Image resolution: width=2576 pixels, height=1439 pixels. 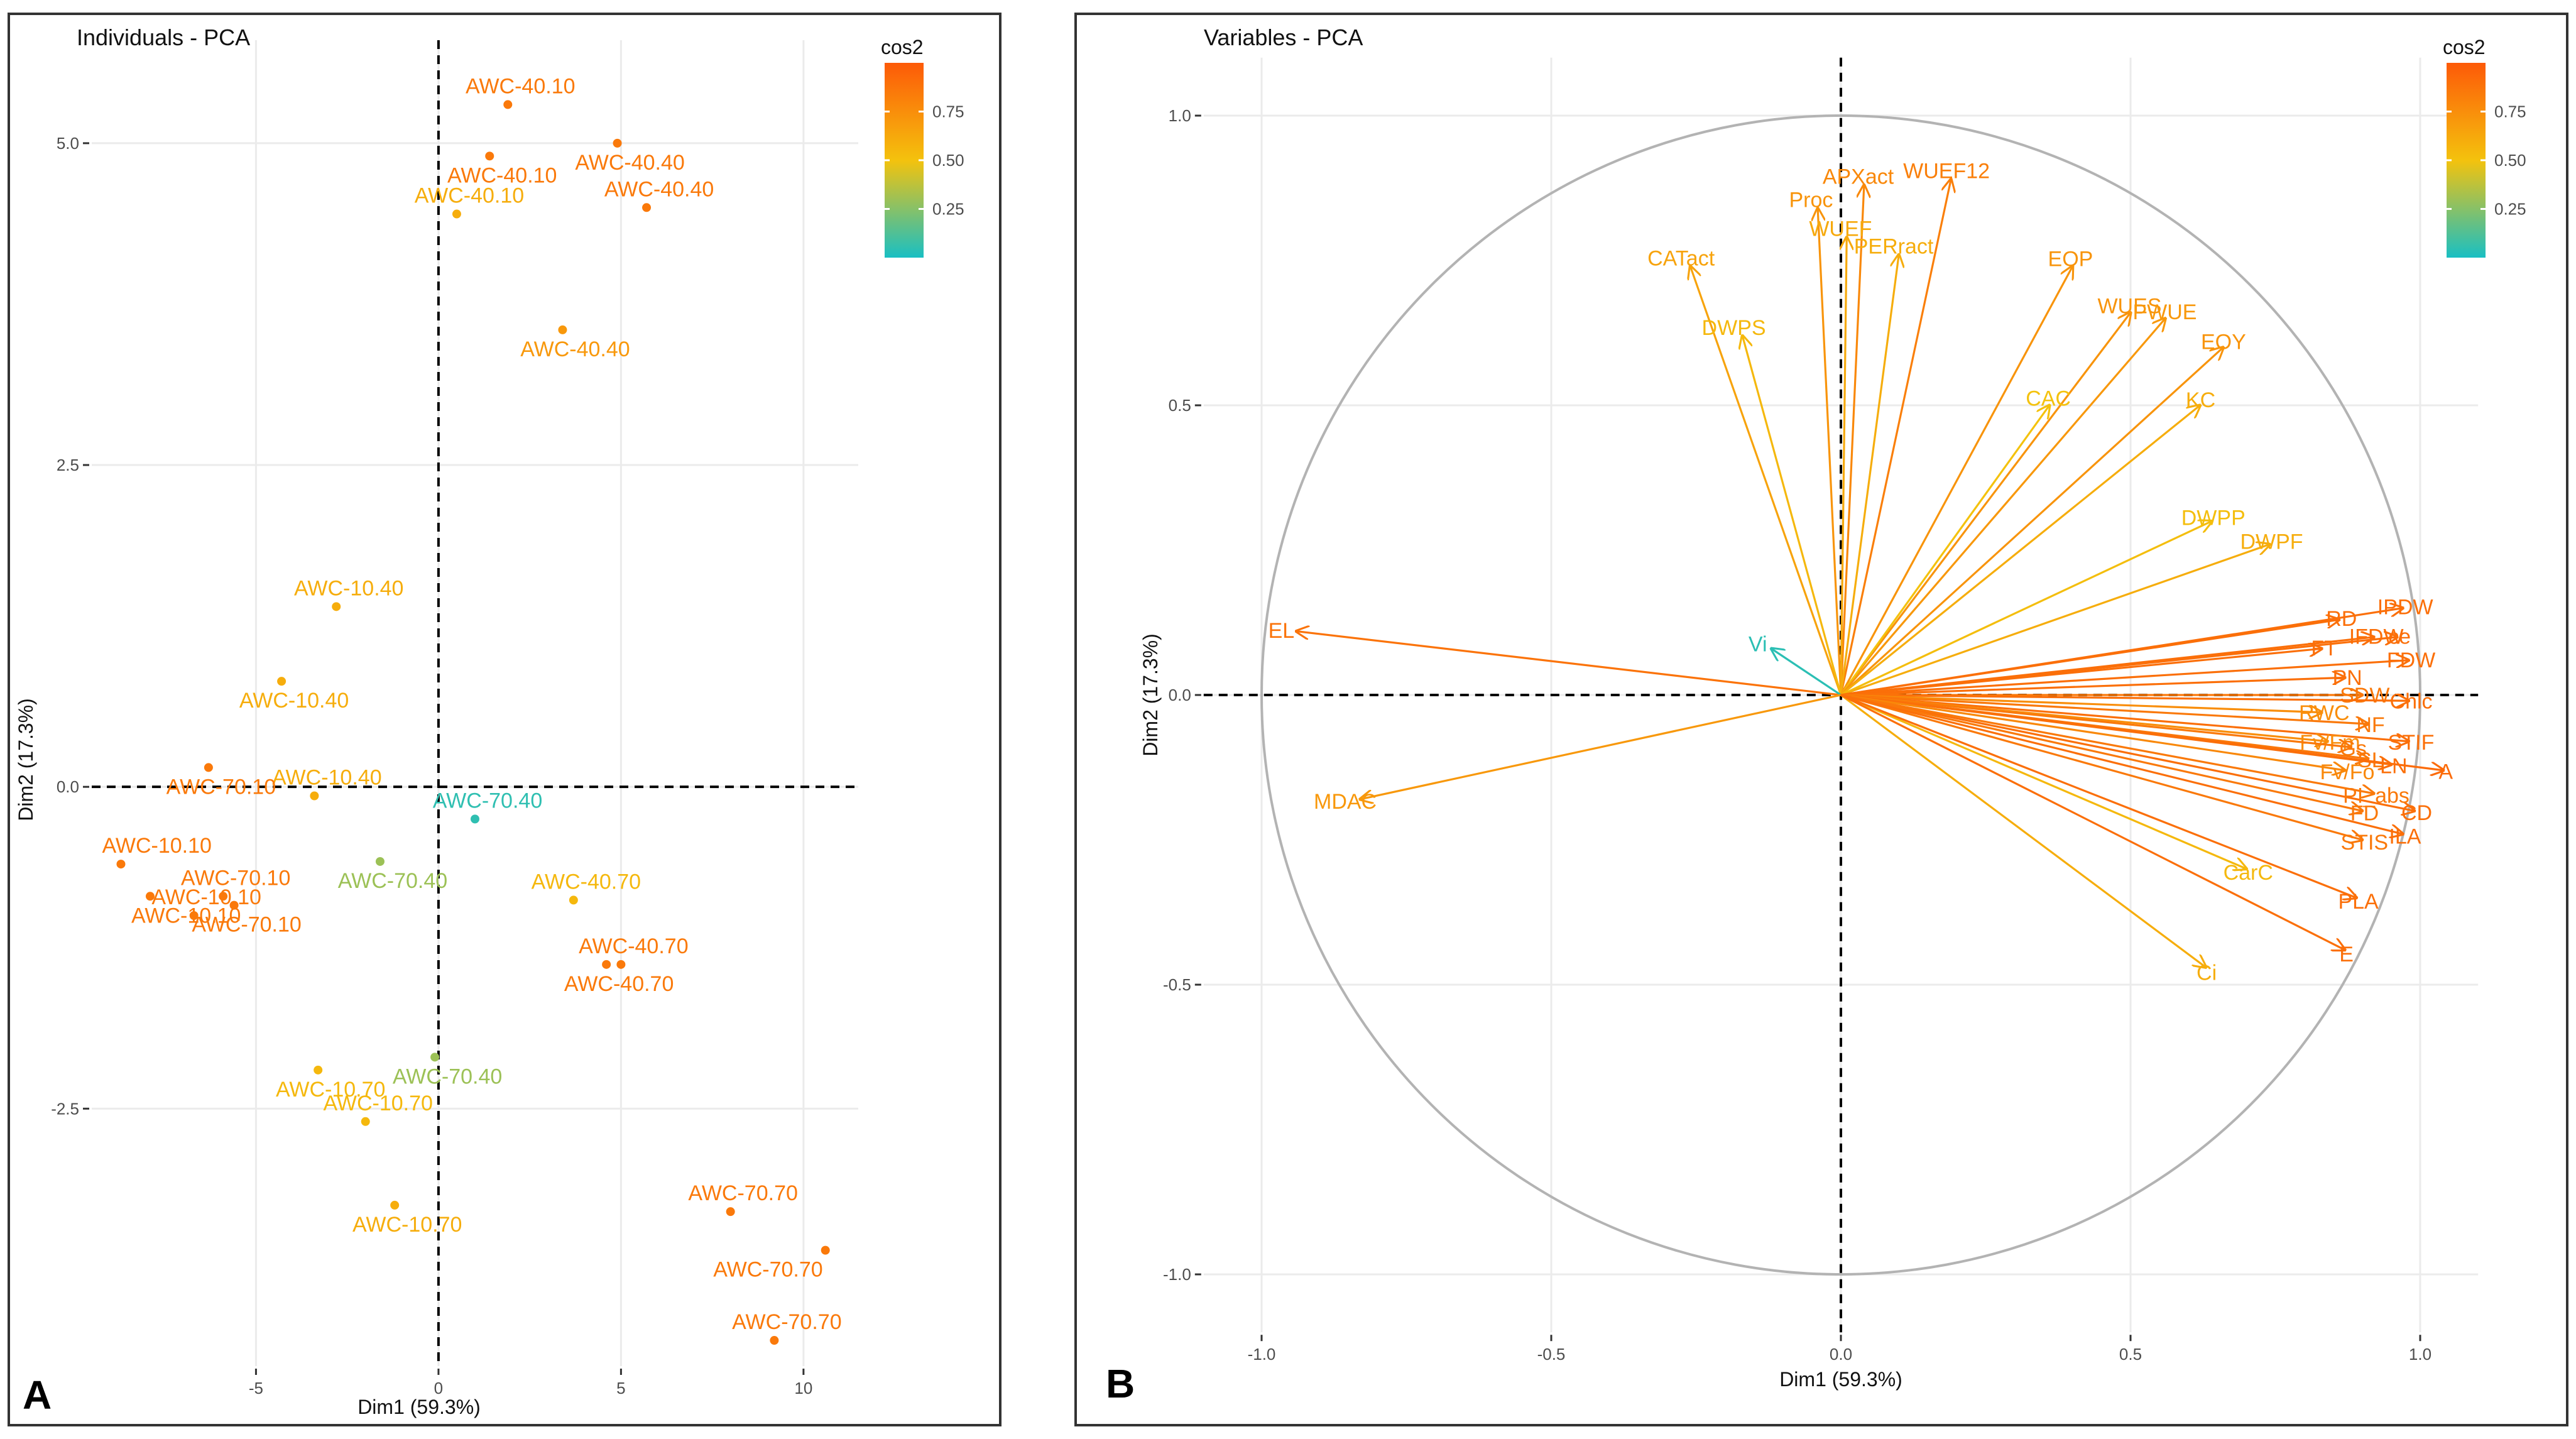 What do you see at coordinates (2248, 873) in the screenshot?
I see `variable-label: CarC` at bounding box center [2248, 873].